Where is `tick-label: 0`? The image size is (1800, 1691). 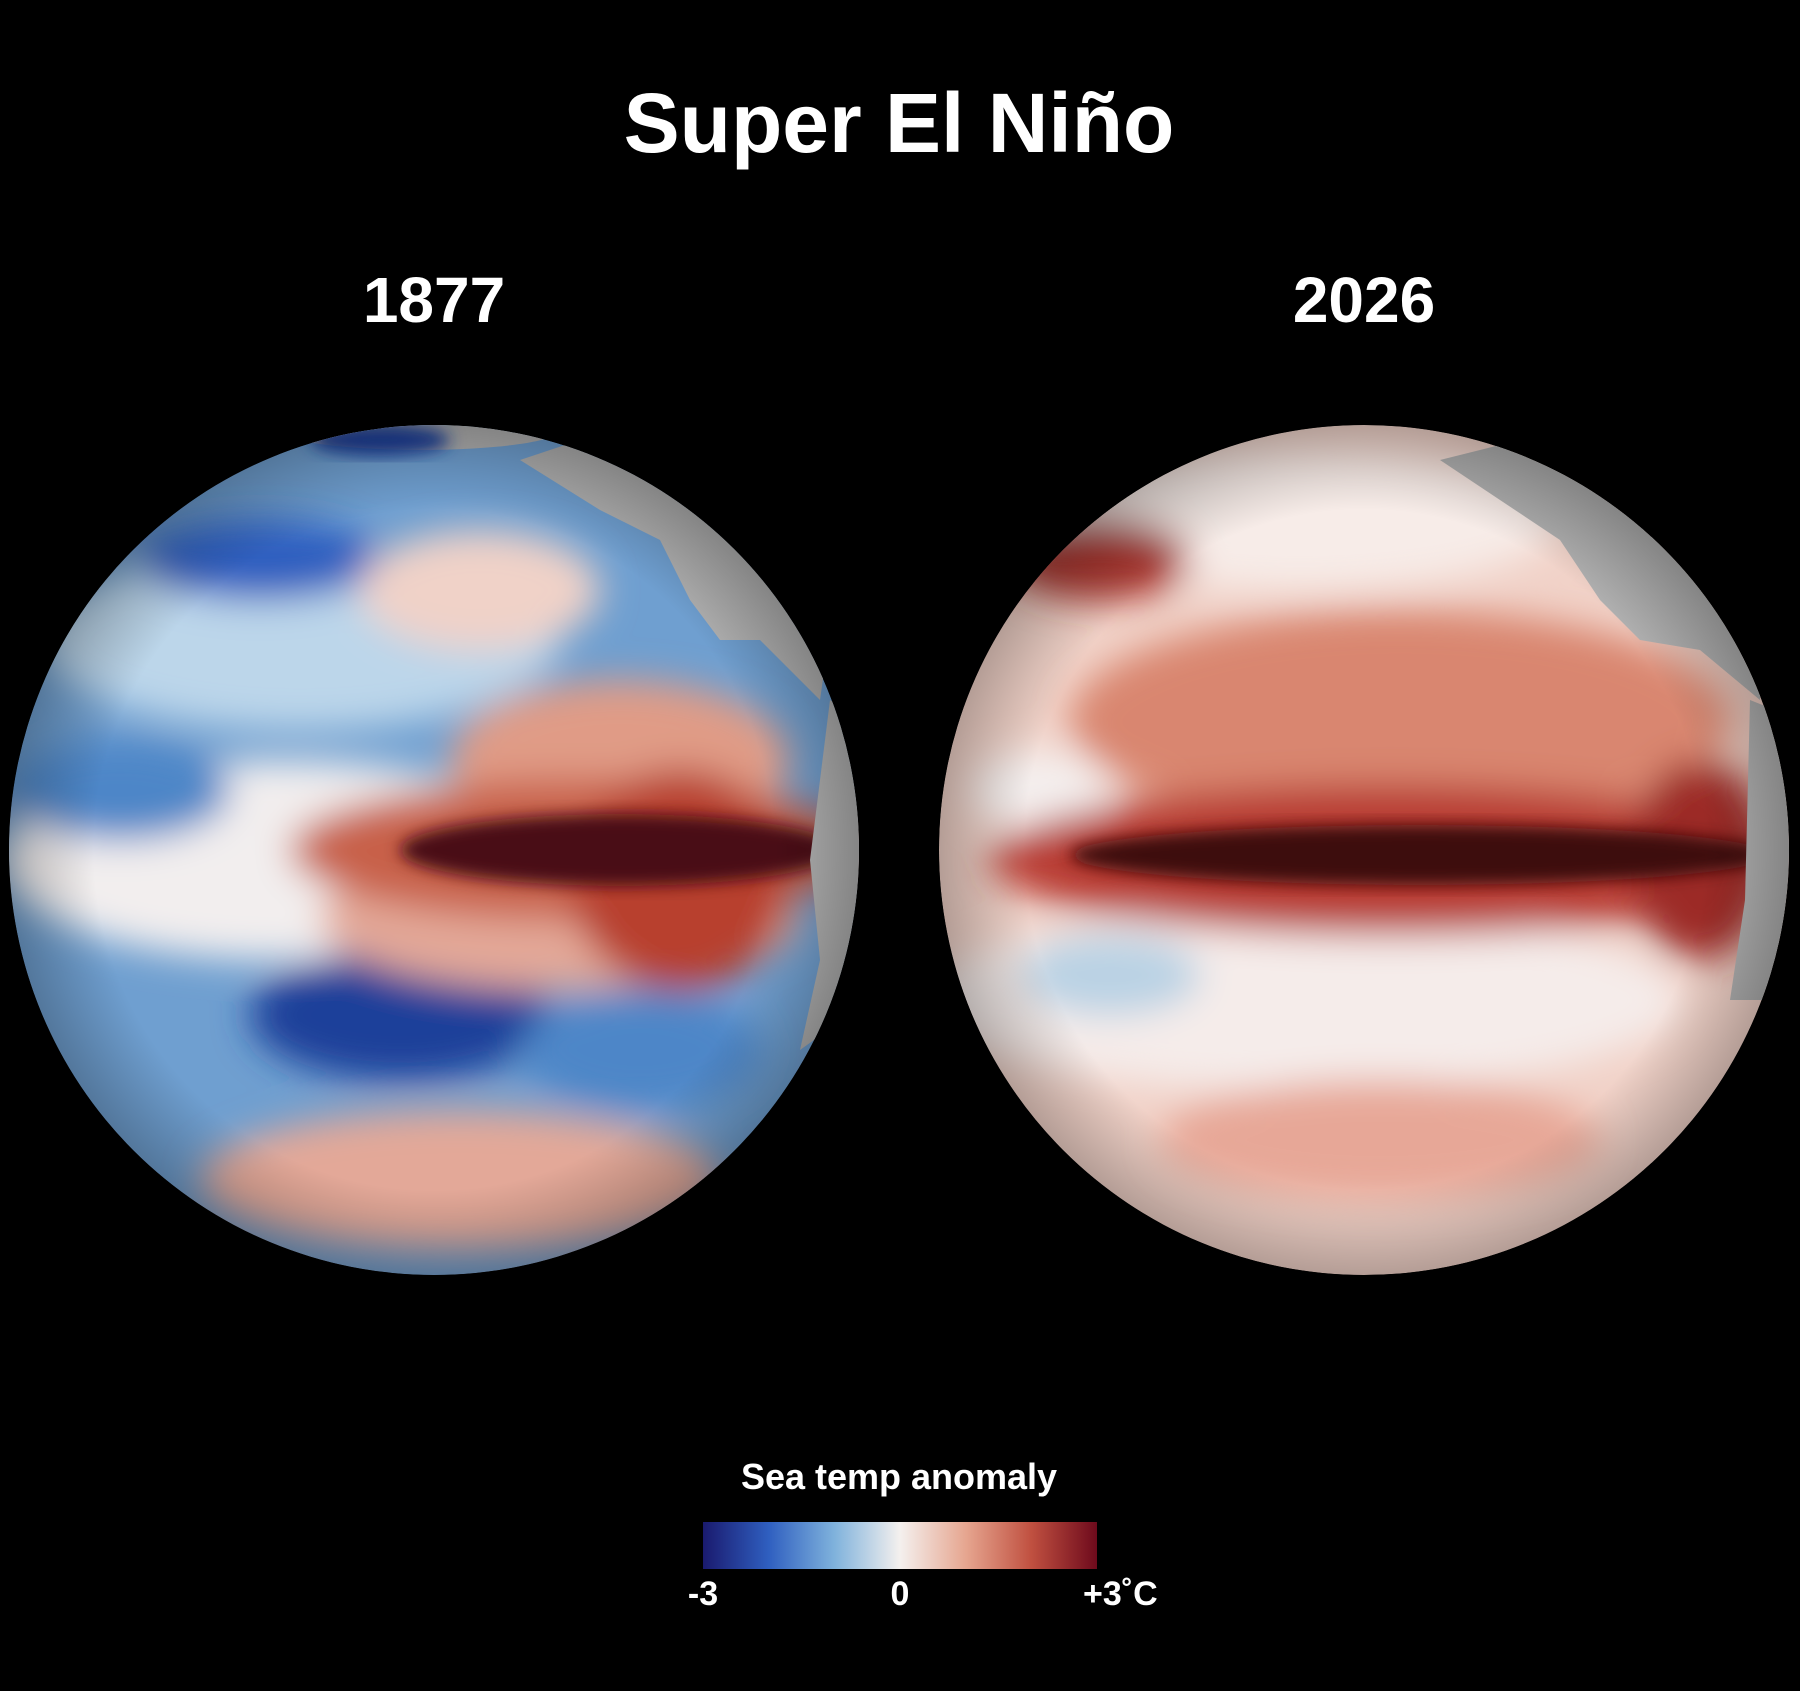
tick-label: 0 is located at coordinates (900, 1594).